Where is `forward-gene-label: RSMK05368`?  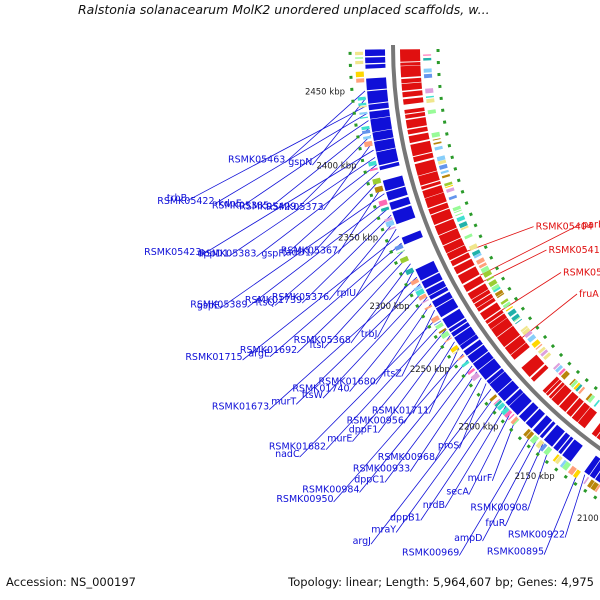
forward-gene-label: RSMK05368 is located at coordinates (322, 340).